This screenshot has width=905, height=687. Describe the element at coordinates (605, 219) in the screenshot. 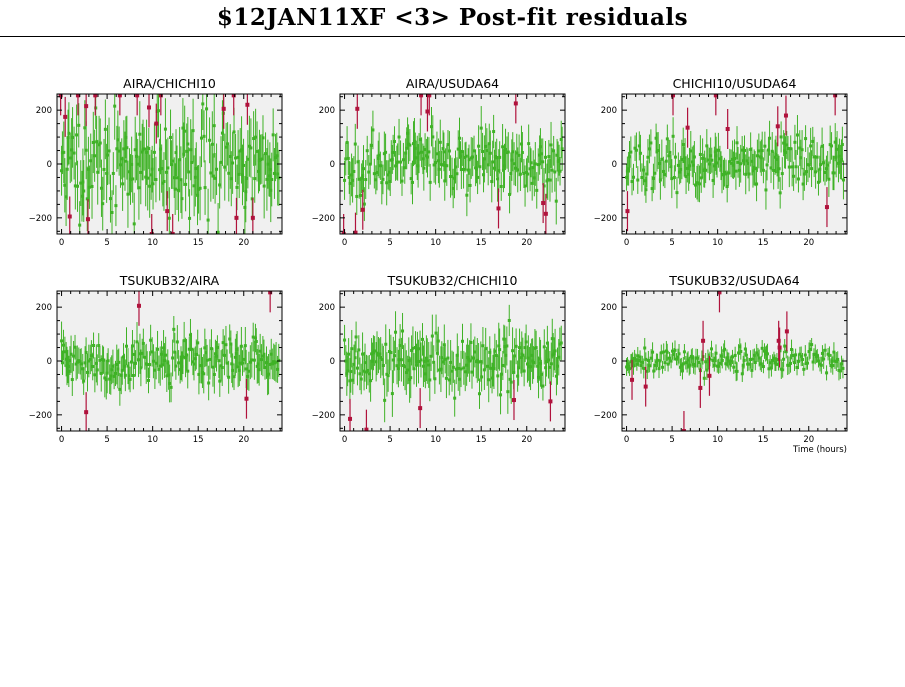

I see `y-tick-label: −200` at that location.